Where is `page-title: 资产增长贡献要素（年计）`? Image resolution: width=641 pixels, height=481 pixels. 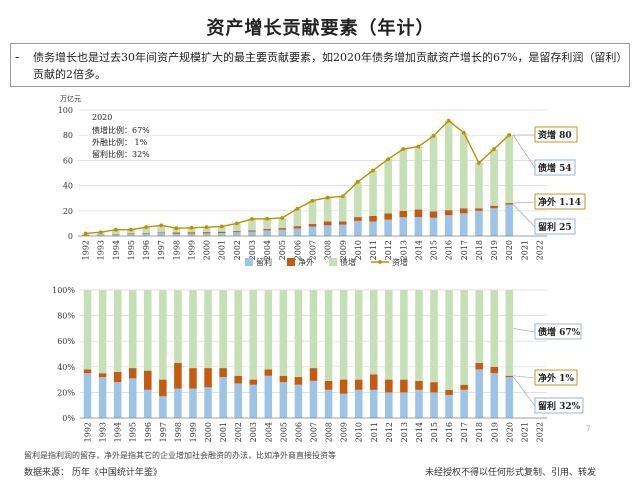 page-title: 资产增长贡献要素（年计） is located at coordinates (320, 28).